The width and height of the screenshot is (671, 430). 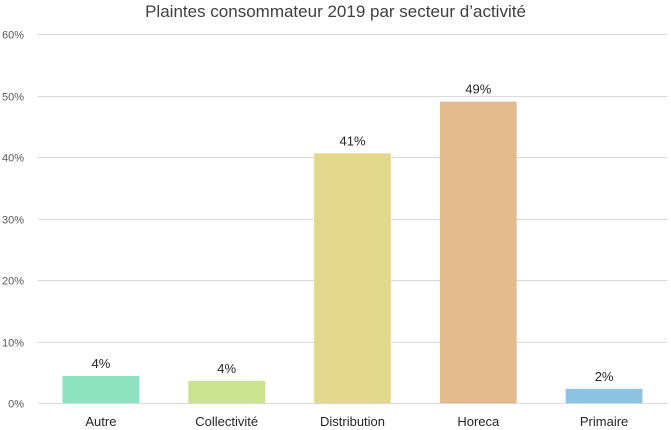 I want to click on y-axis-tick-labels: 0% 10% 20% 30% 40% 50% 60%, so click(x=13, y=220).